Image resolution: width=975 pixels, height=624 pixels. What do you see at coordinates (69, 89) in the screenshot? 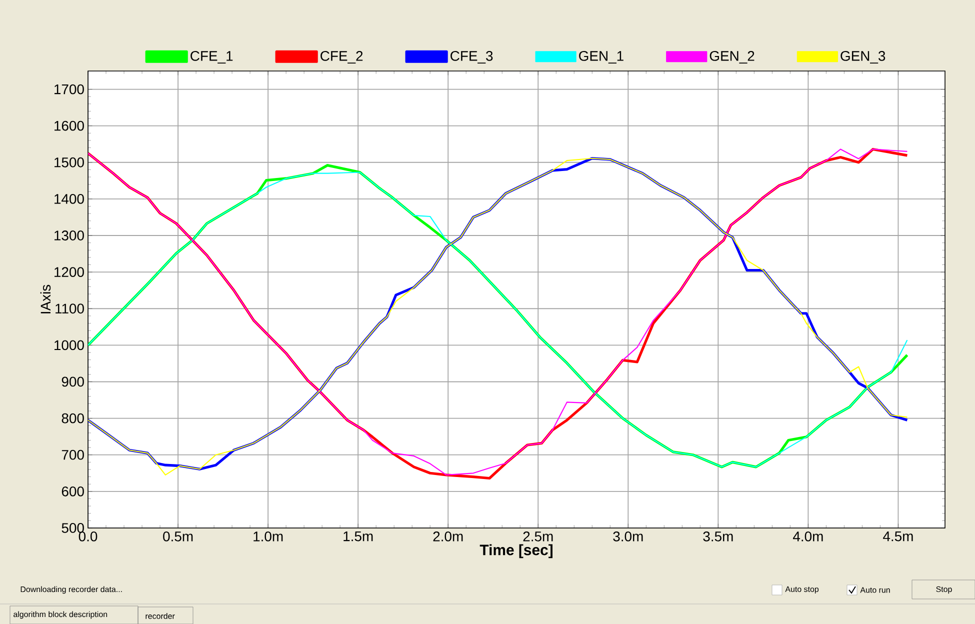
I see `y-tick-label: 1700` at bounding box center [69, 89].